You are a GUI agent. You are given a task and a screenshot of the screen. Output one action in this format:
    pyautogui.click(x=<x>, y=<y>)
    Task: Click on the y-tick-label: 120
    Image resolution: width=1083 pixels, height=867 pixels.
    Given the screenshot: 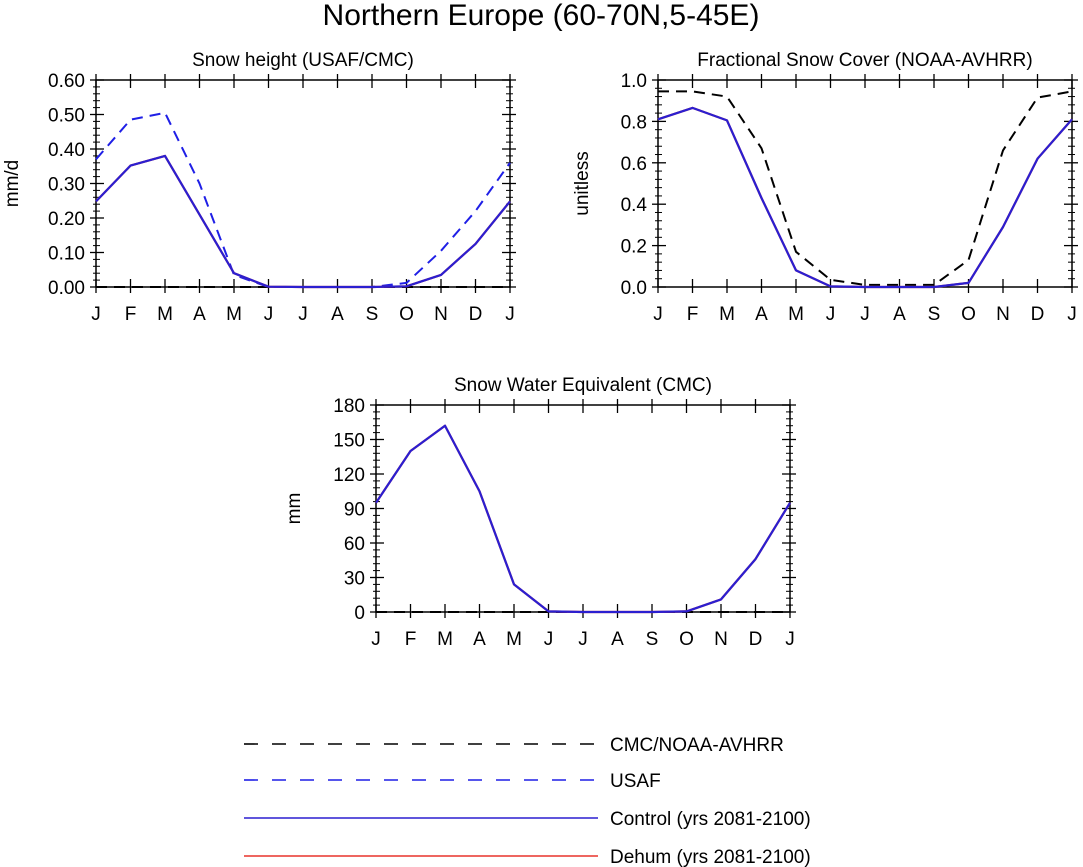 What is the action you would take?
    pyautogui.click(x=349, y=475)
    